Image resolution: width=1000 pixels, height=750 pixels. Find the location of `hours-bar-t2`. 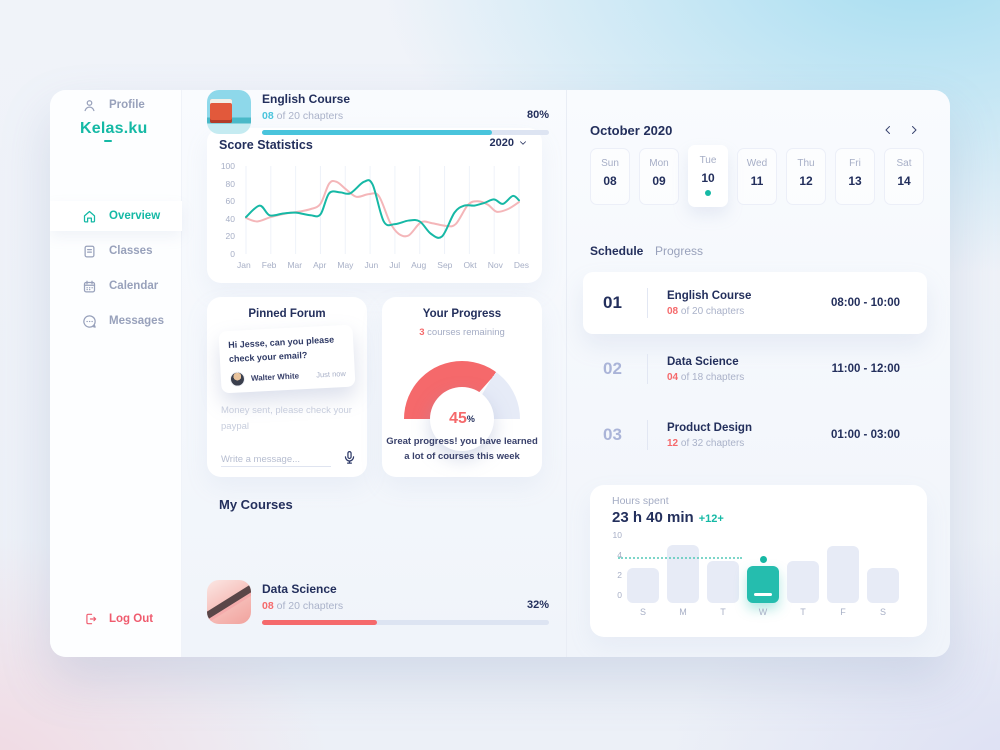

hours-bar-t2 is located at coordinates (723, 582).